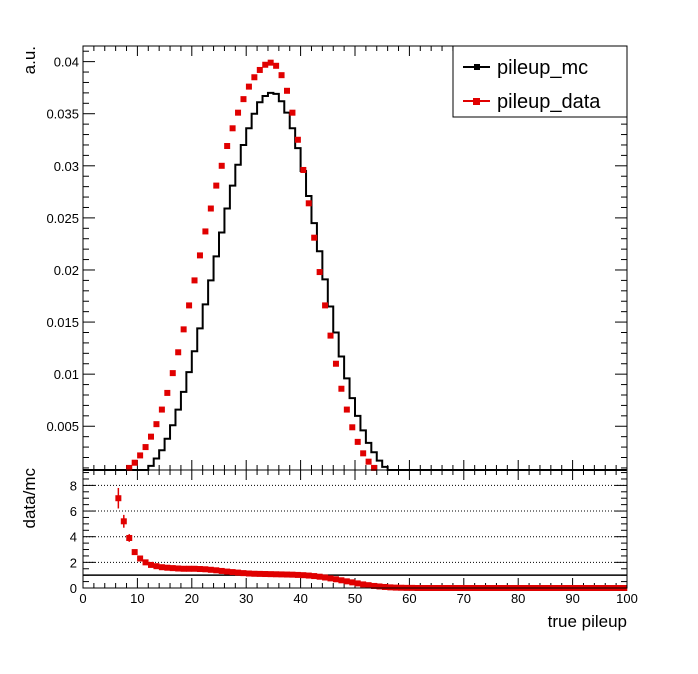 The width and height of the screenshot is (698, 674). What do you see at coordinates (73, 562) in the screenshot?
I see `ratio-y-tick-label: 2` at bounding box center [73, 562].